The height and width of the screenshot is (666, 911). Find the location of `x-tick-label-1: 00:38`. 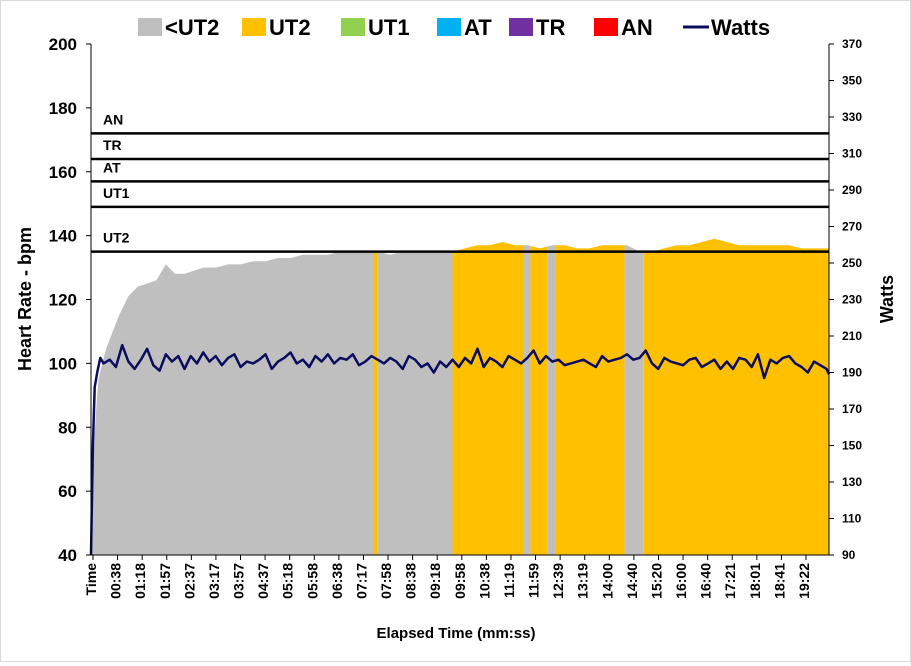

x-tick-label-1: 00:38 is located at coordinates (116, 581).